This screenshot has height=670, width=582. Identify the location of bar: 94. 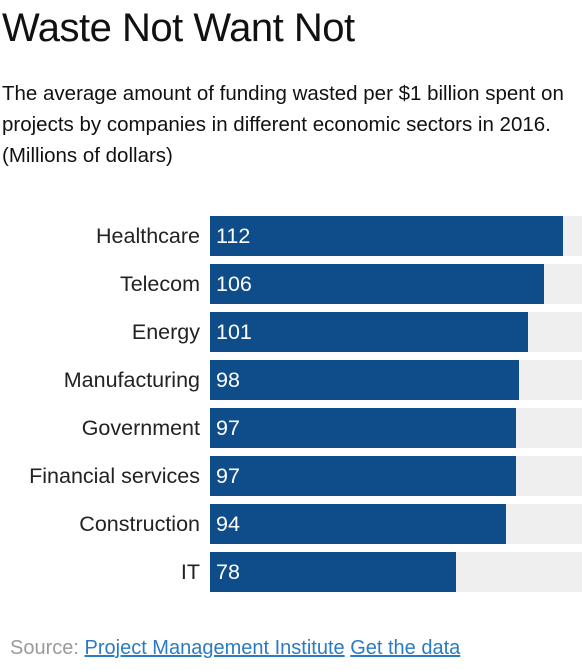
(358, 524).